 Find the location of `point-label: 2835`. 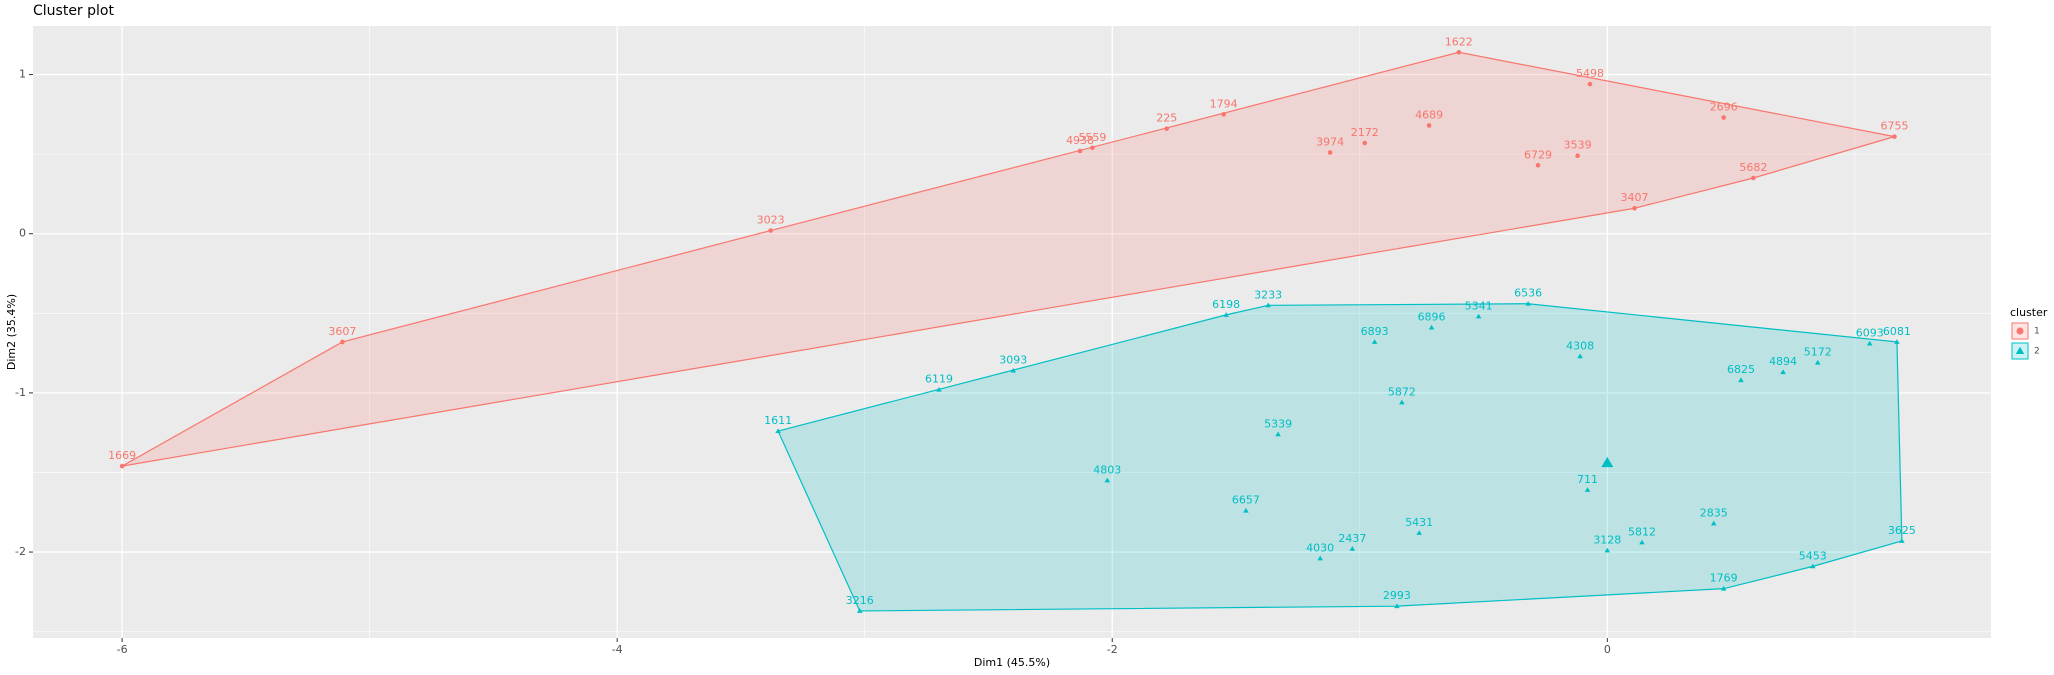

point-label: 2835 is located at coordinates (1714, 512).